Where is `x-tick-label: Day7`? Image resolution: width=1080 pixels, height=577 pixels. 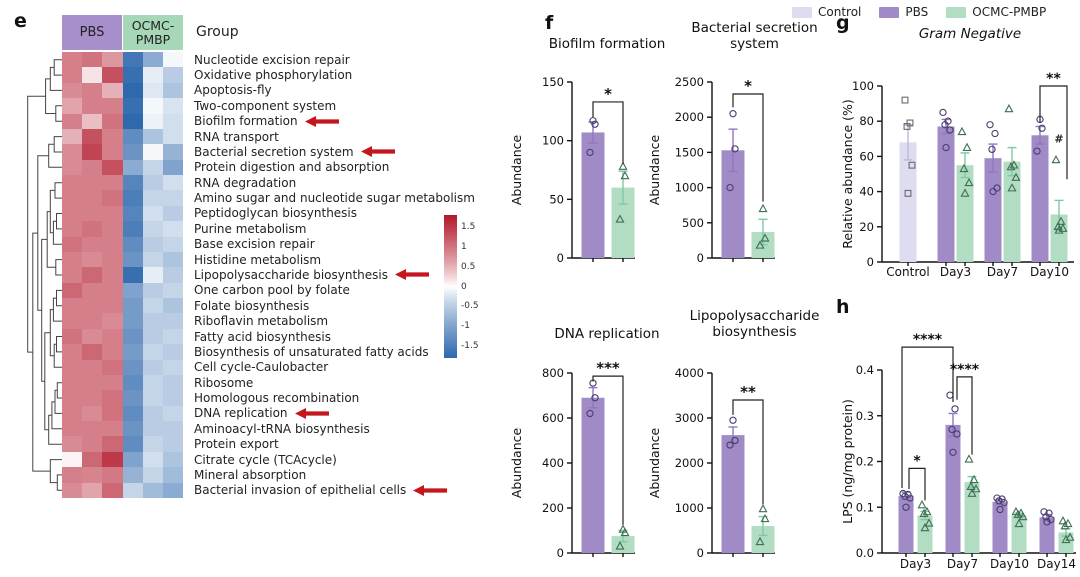 x-tick-label: Day7 is located at coordinates (1002, 272).